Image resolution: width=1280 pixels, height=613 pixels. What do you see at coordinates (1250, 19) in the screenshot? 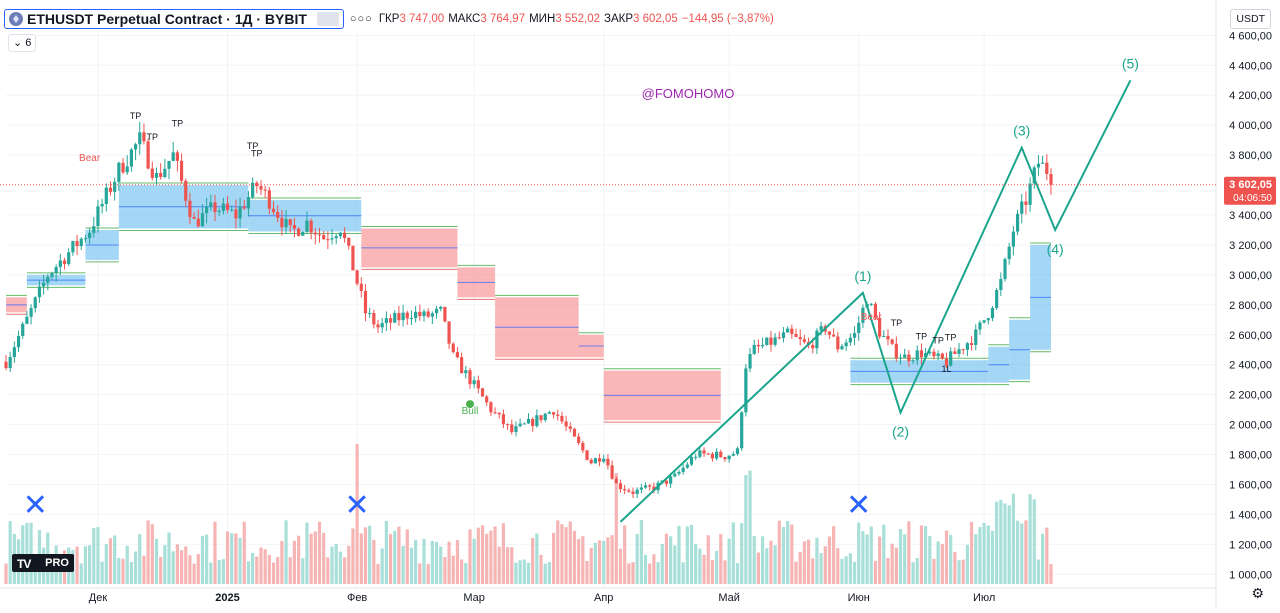
I see `currency-select: USDT` at bounding box center [1250, 19].